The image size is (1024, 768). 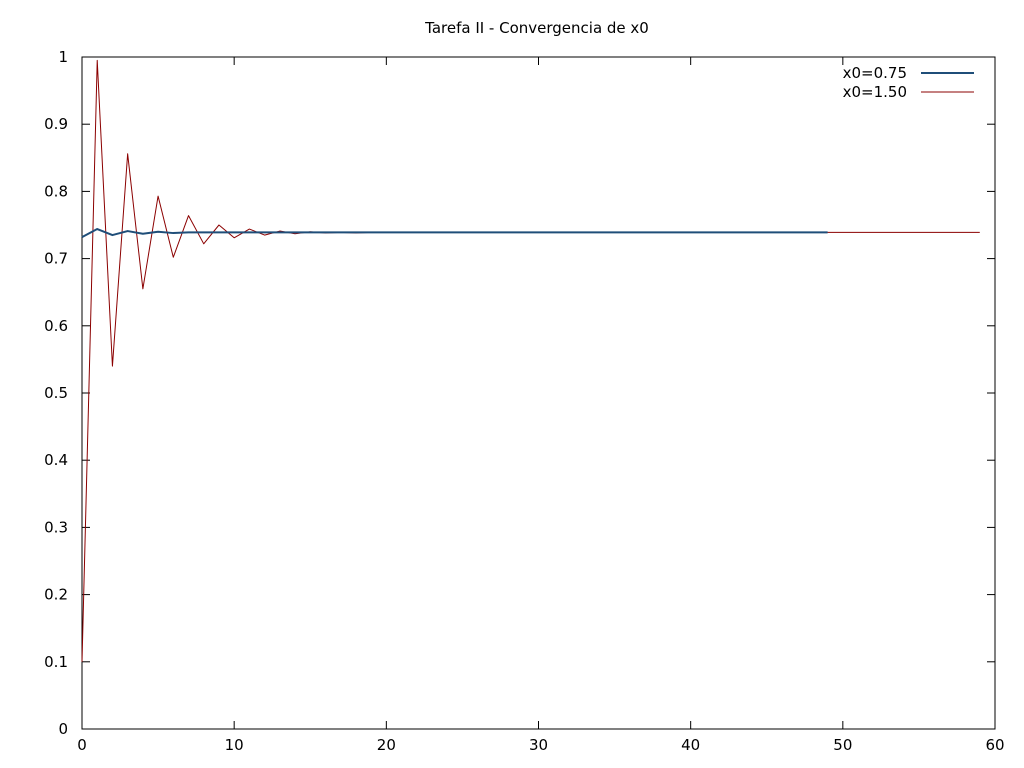 I want to click on y-tick-label: 0.5, so click(x=56, y=393).